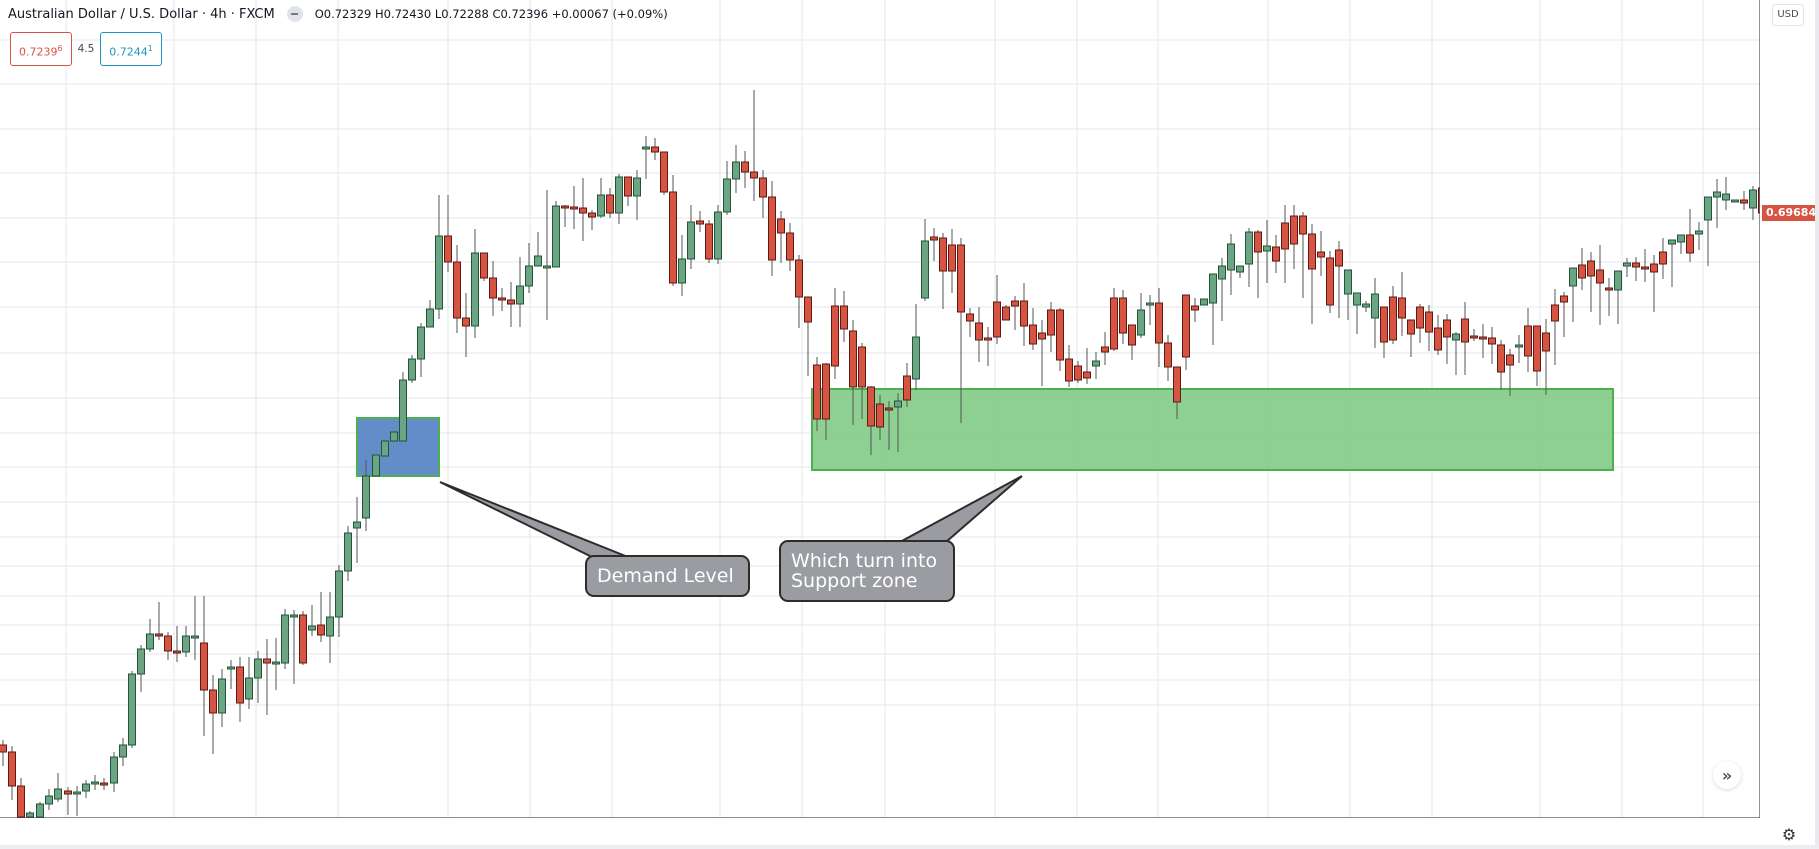  What do you see at coordinates (534, 519) in the screenshot?
I see `demand-callout-pointer` at bounding box center [534, 519].